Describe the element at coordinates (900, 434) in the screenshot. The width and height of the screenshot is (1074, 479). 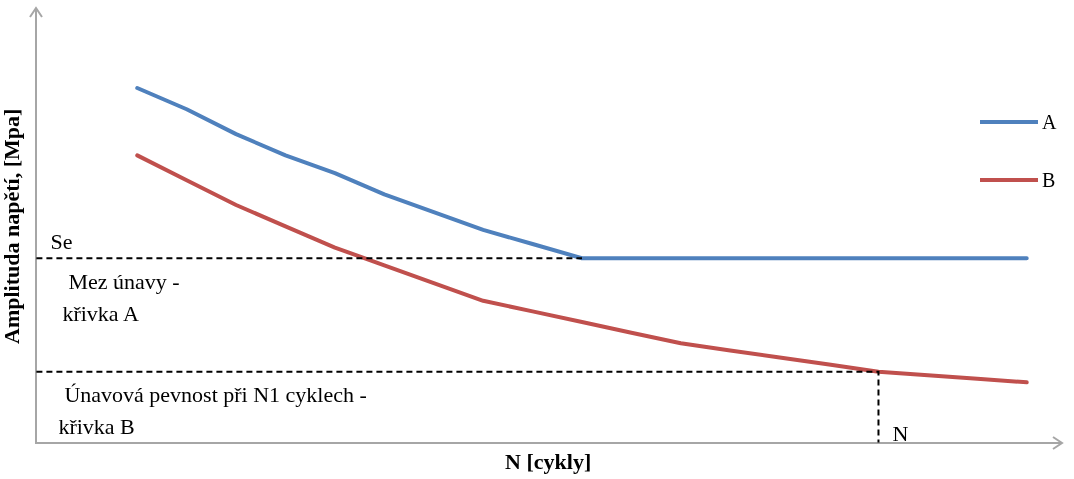
I see `ref-line-label: N` at that location.